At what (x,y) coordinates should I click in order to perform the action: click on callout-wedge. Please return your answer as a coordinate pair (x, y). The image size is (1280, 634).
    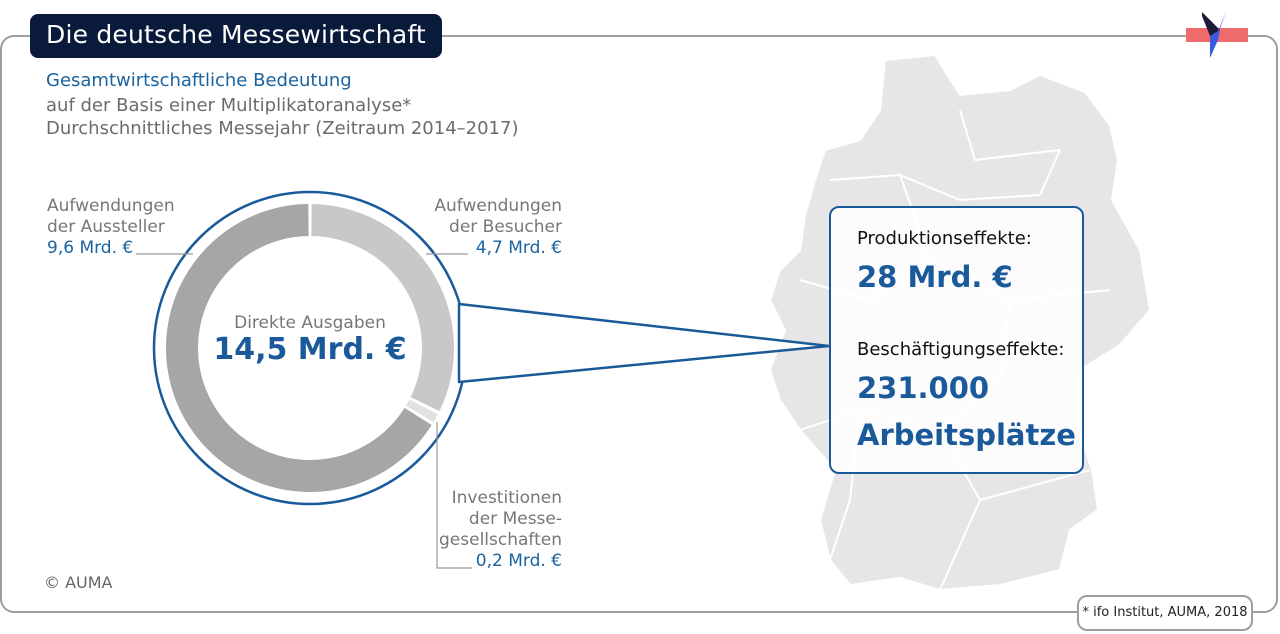
    Looking at the image, I should click on (644, 343).